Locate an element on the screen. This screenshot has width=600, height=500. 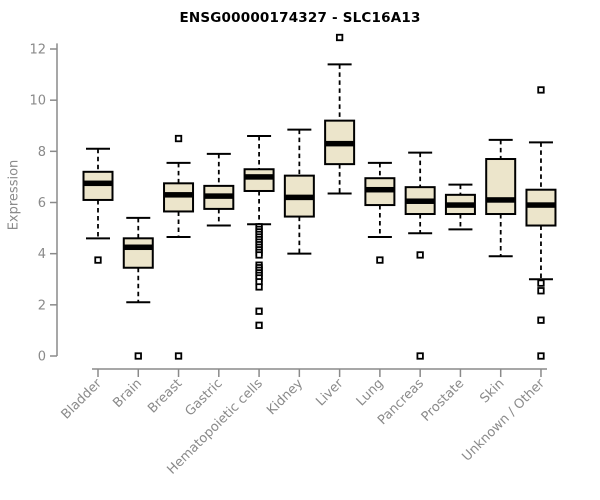
y-tick-label: 12 is located at coordinates (37, 50).